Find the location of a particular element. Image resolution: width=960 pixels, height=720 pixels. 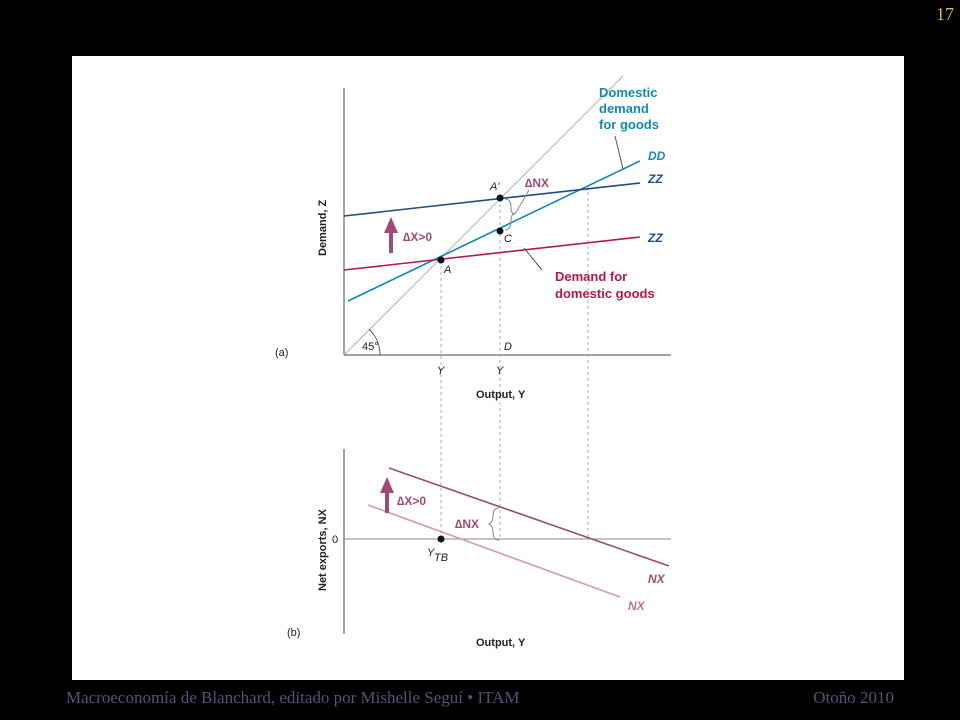

panel-a-y-axis-label: Demand, Z is located at coordinates (323, 227).